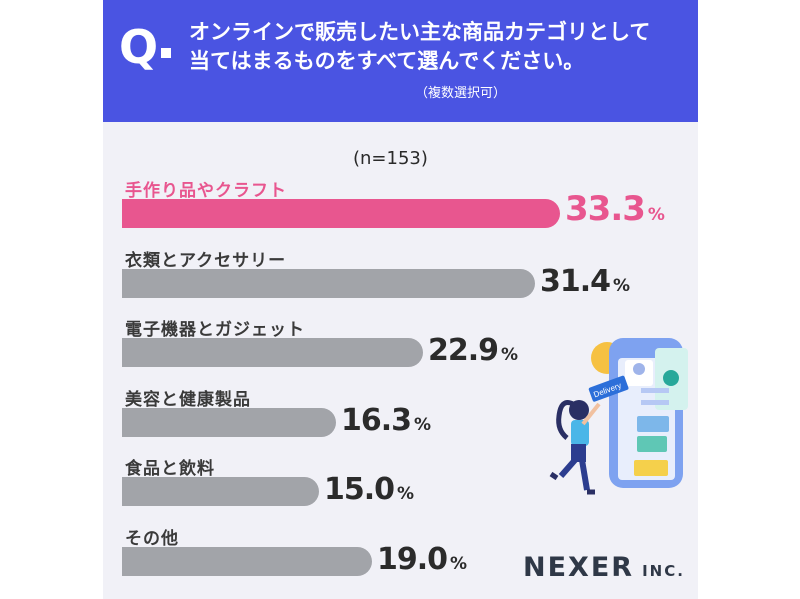  Describe the element at coordinates (420, 32) in the screenshot. I see `question-line-1: オンラインで販売したい主な商品カテゴリとして` at that location.